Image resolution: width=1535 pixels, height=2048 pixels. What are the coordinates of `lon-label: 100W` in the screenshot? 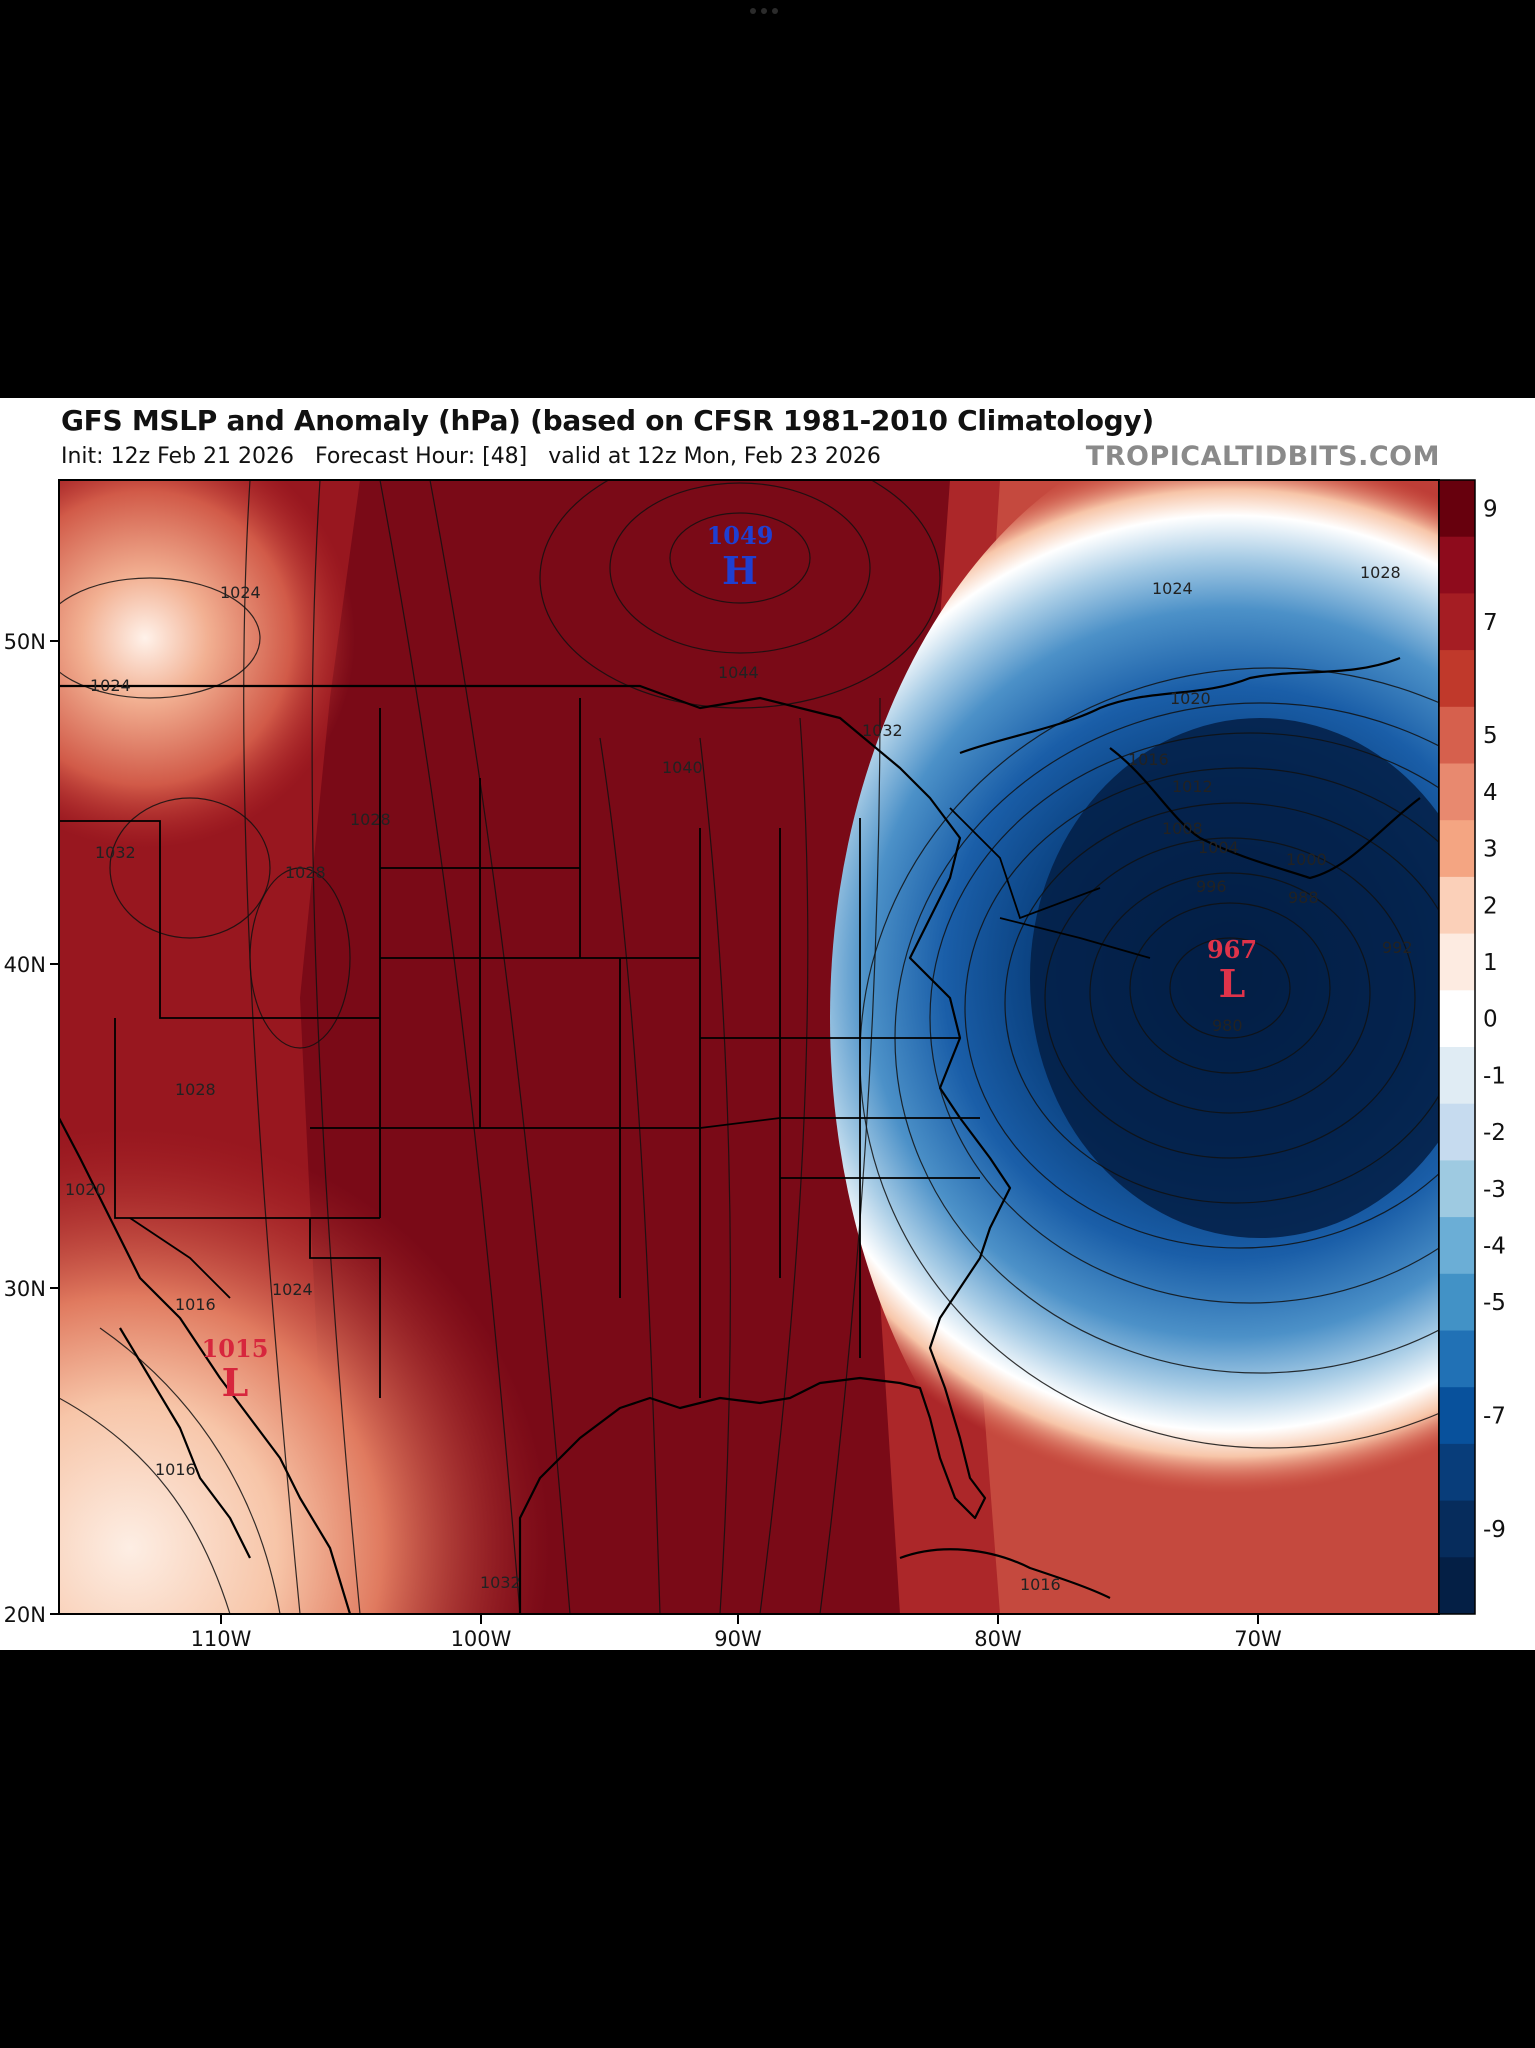 It's located at (481, 1638).